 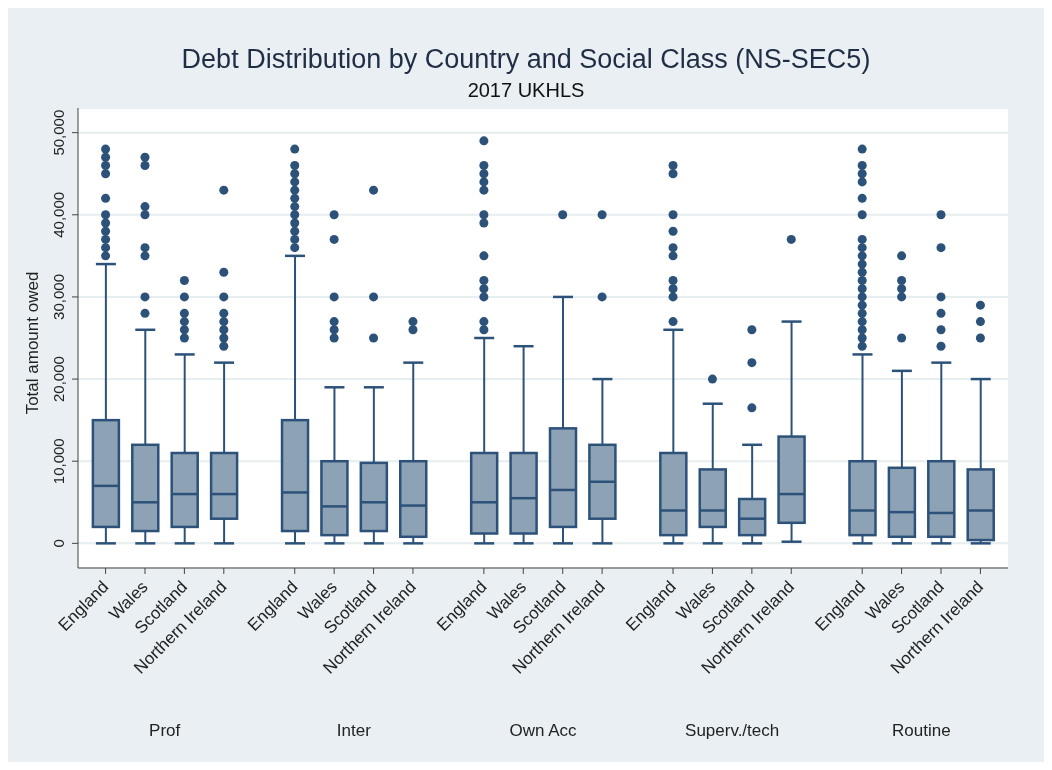 I want to click on text: Routine, so click(x=921, y=730).